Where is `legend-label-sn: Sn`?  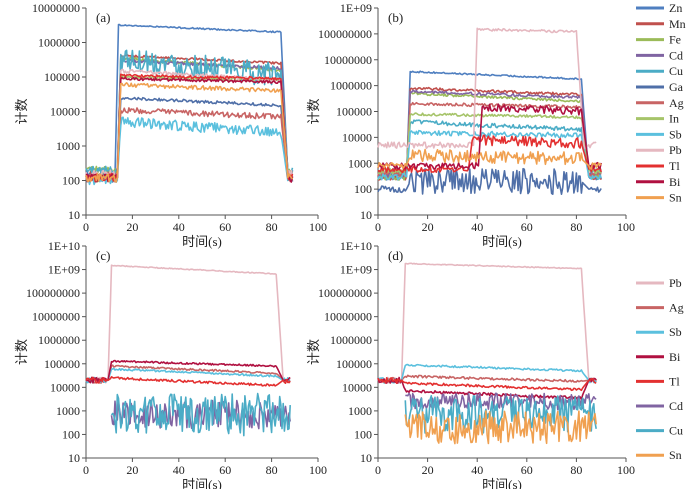
legend-label-sn: Sn is located at coordinates (675, 198).